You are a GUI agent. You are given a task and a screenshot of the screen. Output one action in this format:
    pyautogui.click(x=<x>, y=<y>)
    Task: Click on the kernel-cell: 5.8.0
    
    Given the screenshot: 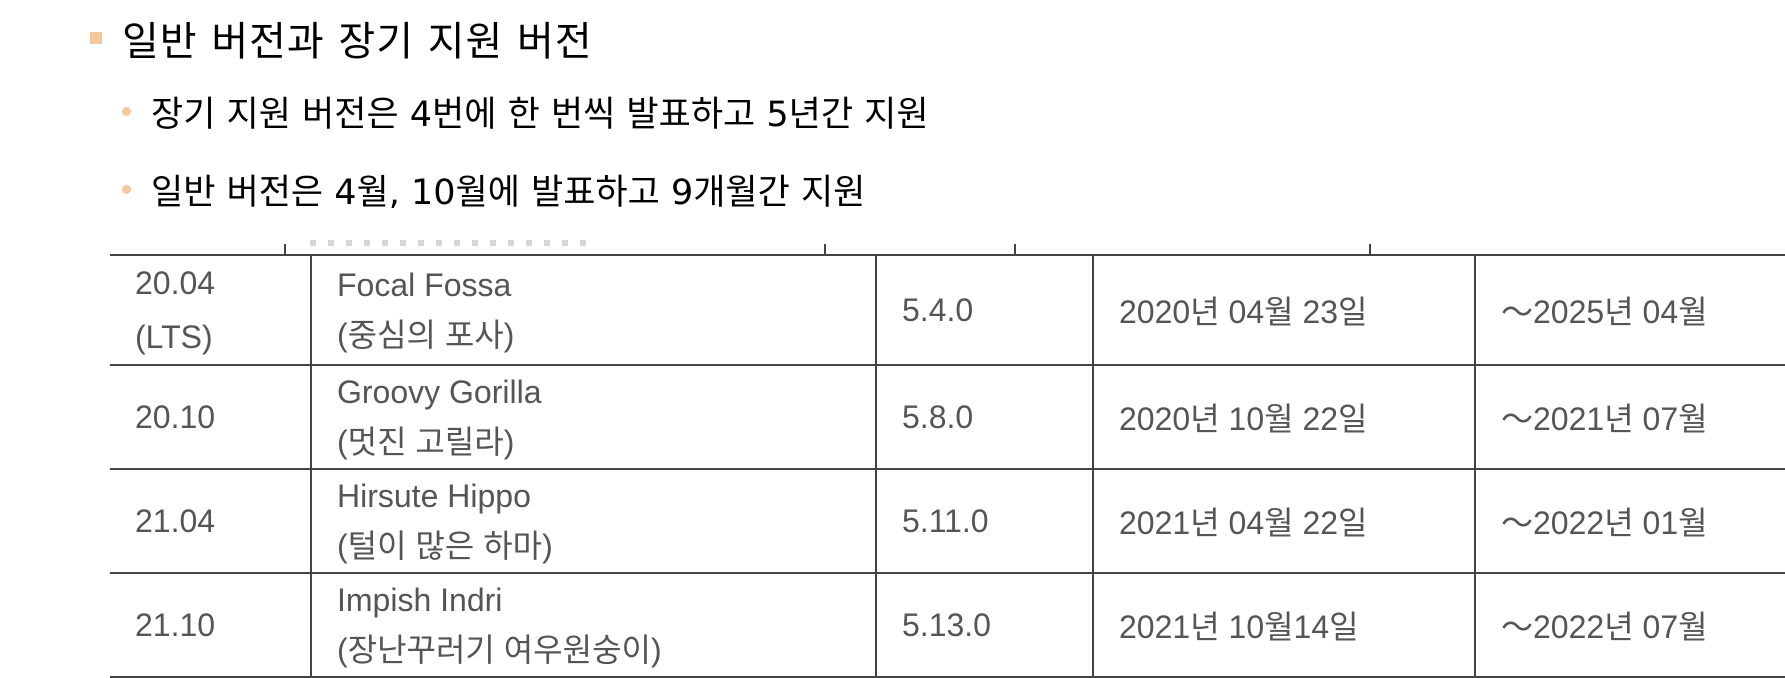 What is the action you would take?
    pyautogui.click(x=985, y=417)
    